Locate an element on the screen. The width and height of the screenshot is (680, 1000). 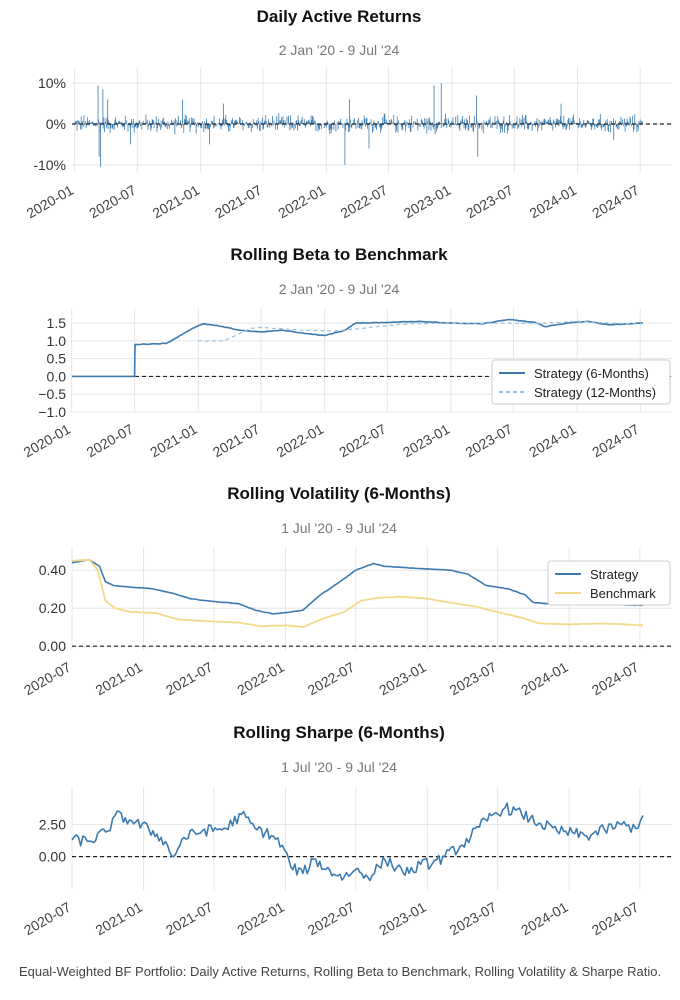
y-tick-label: 0% is located at coordinates (56, 124).